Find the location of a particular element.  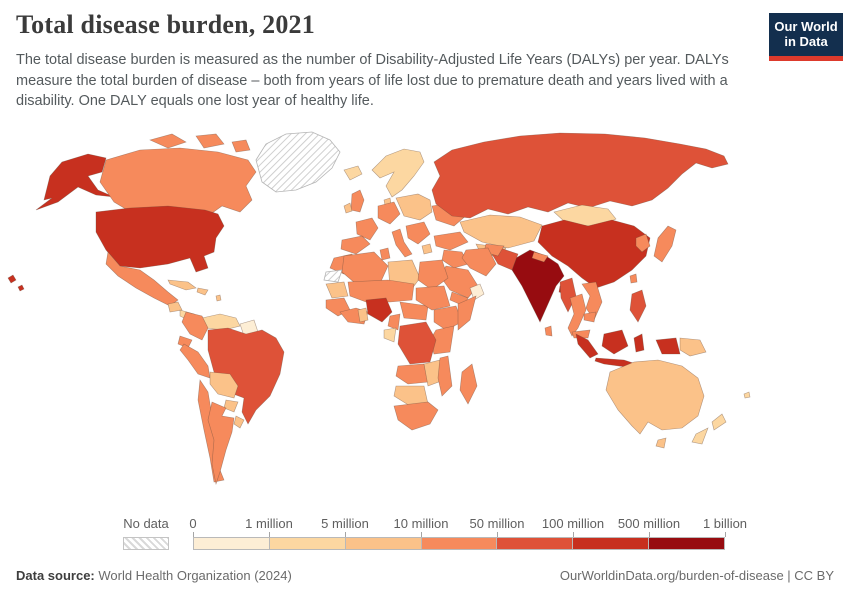

country-ireland is located at coordinates (348, 208).